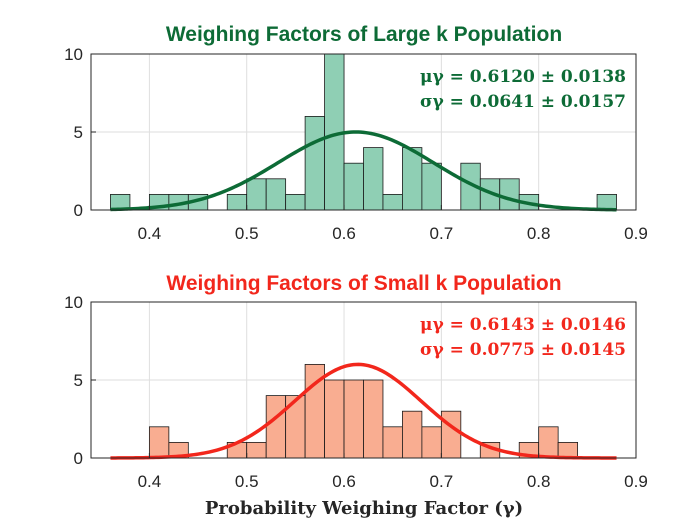 This screenshot has width=700, height=525. I want to click on small-k-std-annotation: σγ = 0.0775 ± 0.0145, so click(523, 350).